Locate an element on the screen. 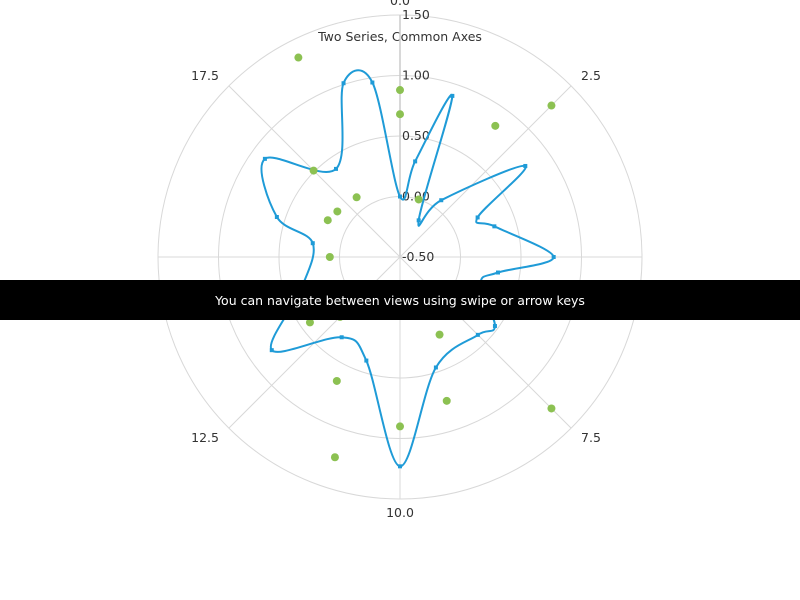 The width and height of the screenshot is (800, 600). angle-tick-label: 12.5 is located at coordinates (205, 437).